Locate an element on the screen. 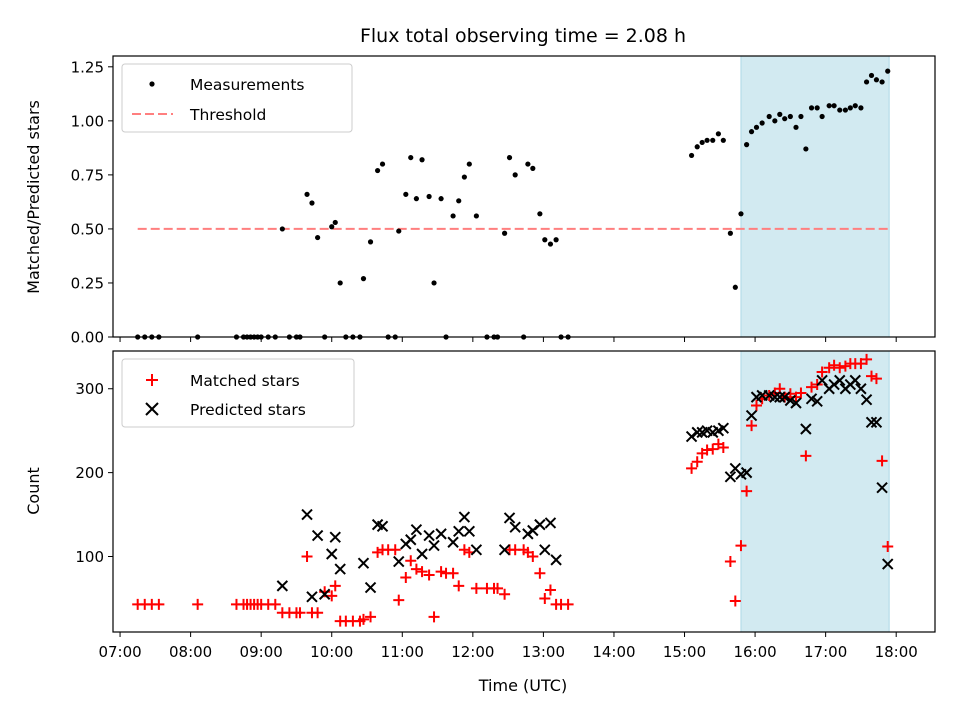 The width and height of the screenshot is (960, 720). count-y-ticks: 100 200 300 is located at coordinates (94, 473).